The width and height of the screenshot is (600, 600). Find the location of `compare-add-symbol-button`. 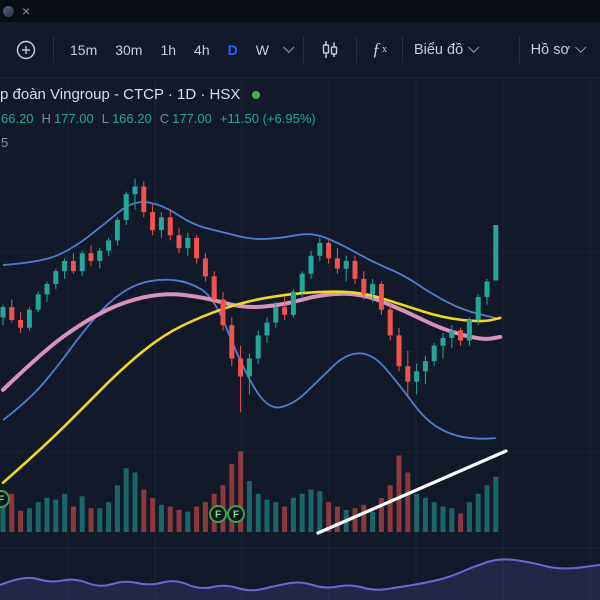

compare-add-symbol-button is located at coordinates (26, 50).